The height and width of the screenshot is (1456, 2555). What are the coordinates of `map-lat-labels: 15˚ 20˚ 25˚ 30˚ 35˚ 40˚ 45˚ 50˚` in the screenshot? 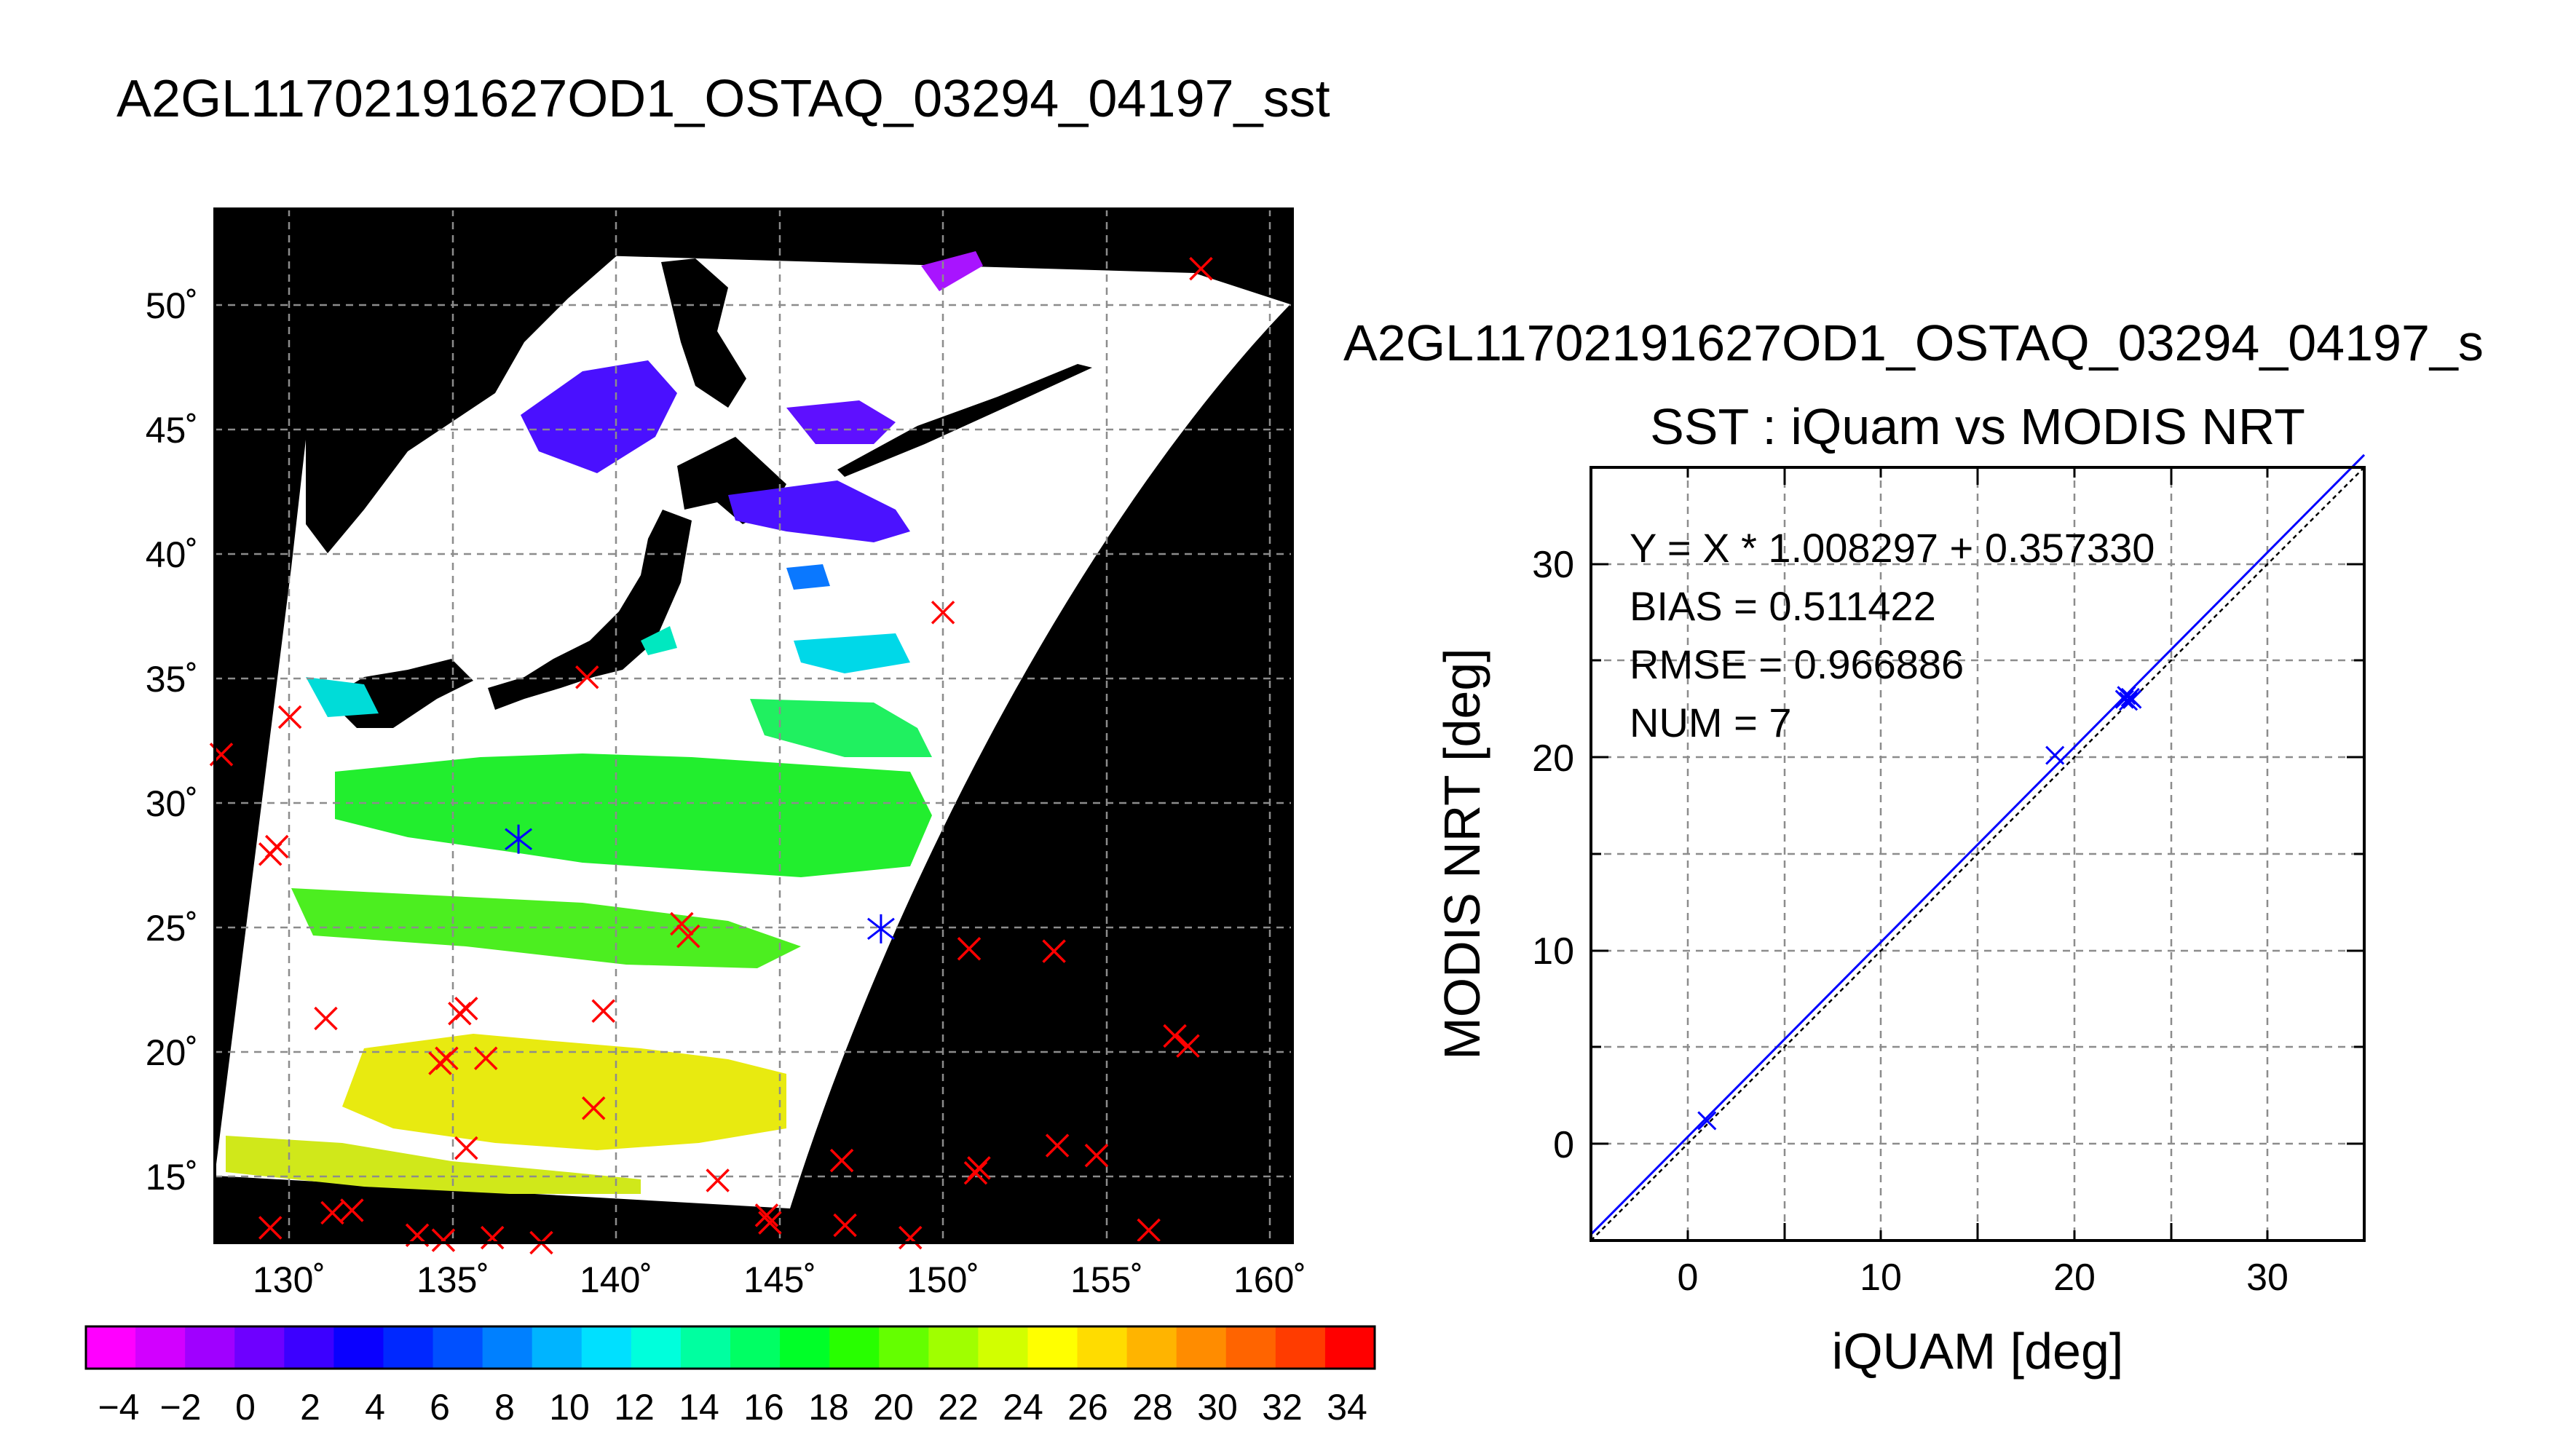 It's located at (172, 741).